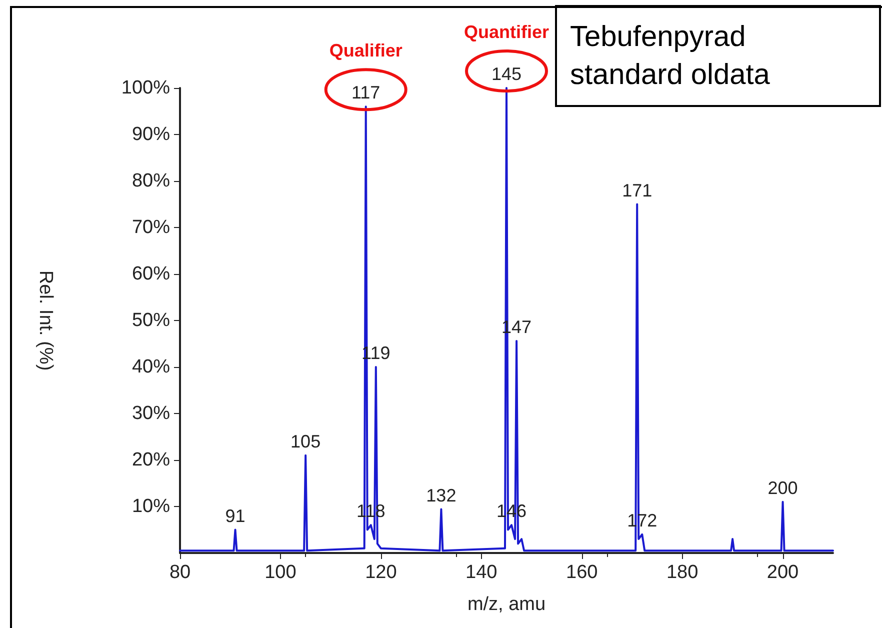 The image size is (882, 628). I want to click on y-tick-label: 80%, so click(151, 181).